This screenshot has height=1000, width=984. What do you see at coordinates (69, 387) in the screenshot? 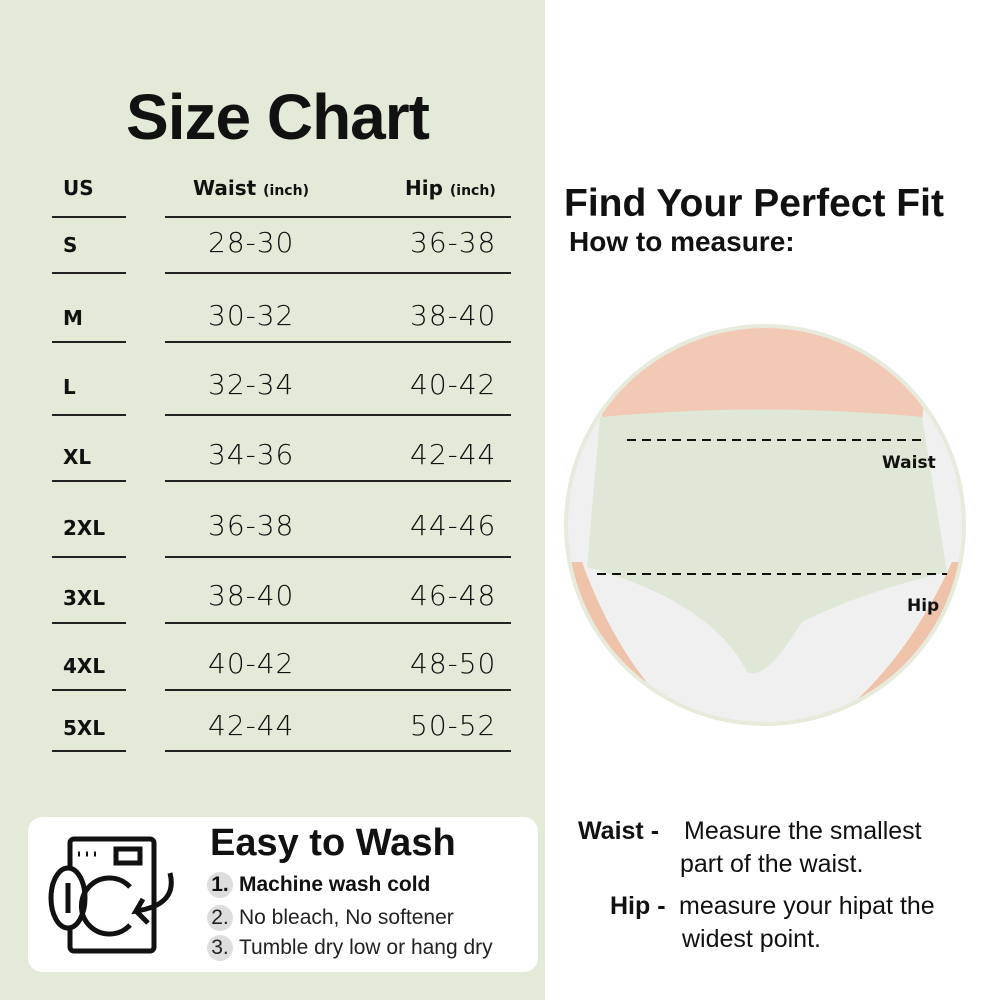
I see `size-label: L` at bounding box center [69, 387].